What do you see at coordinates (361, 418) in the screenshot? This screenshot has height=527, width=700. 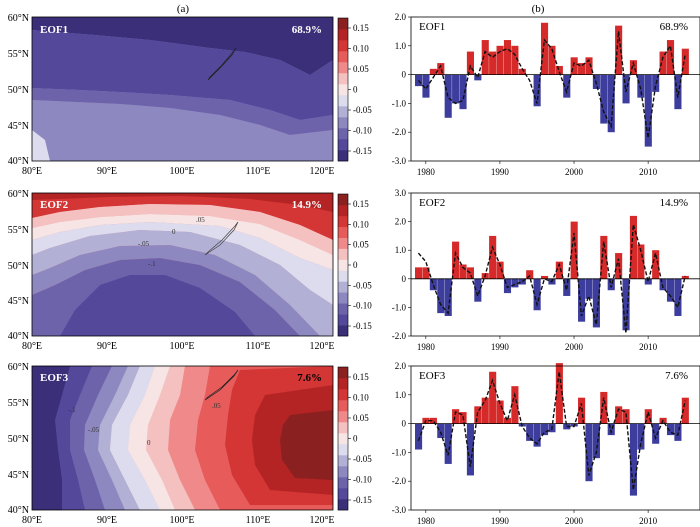 I see `colorbar-tick-label: 0.05` at bounding box center [361, 418].